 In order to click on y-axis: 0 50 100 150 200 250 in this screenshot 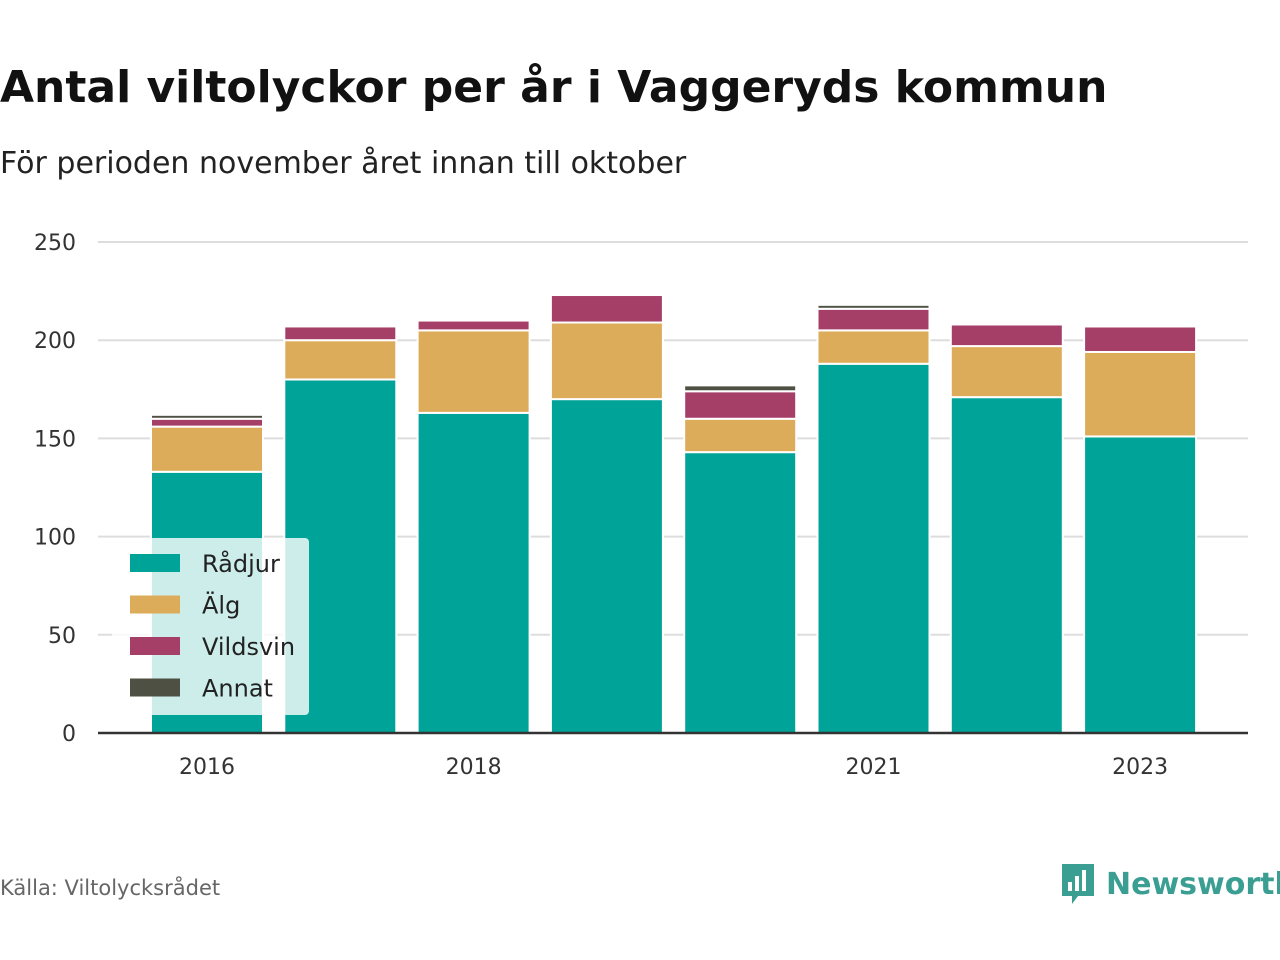, I will do `click(55, 489)`.